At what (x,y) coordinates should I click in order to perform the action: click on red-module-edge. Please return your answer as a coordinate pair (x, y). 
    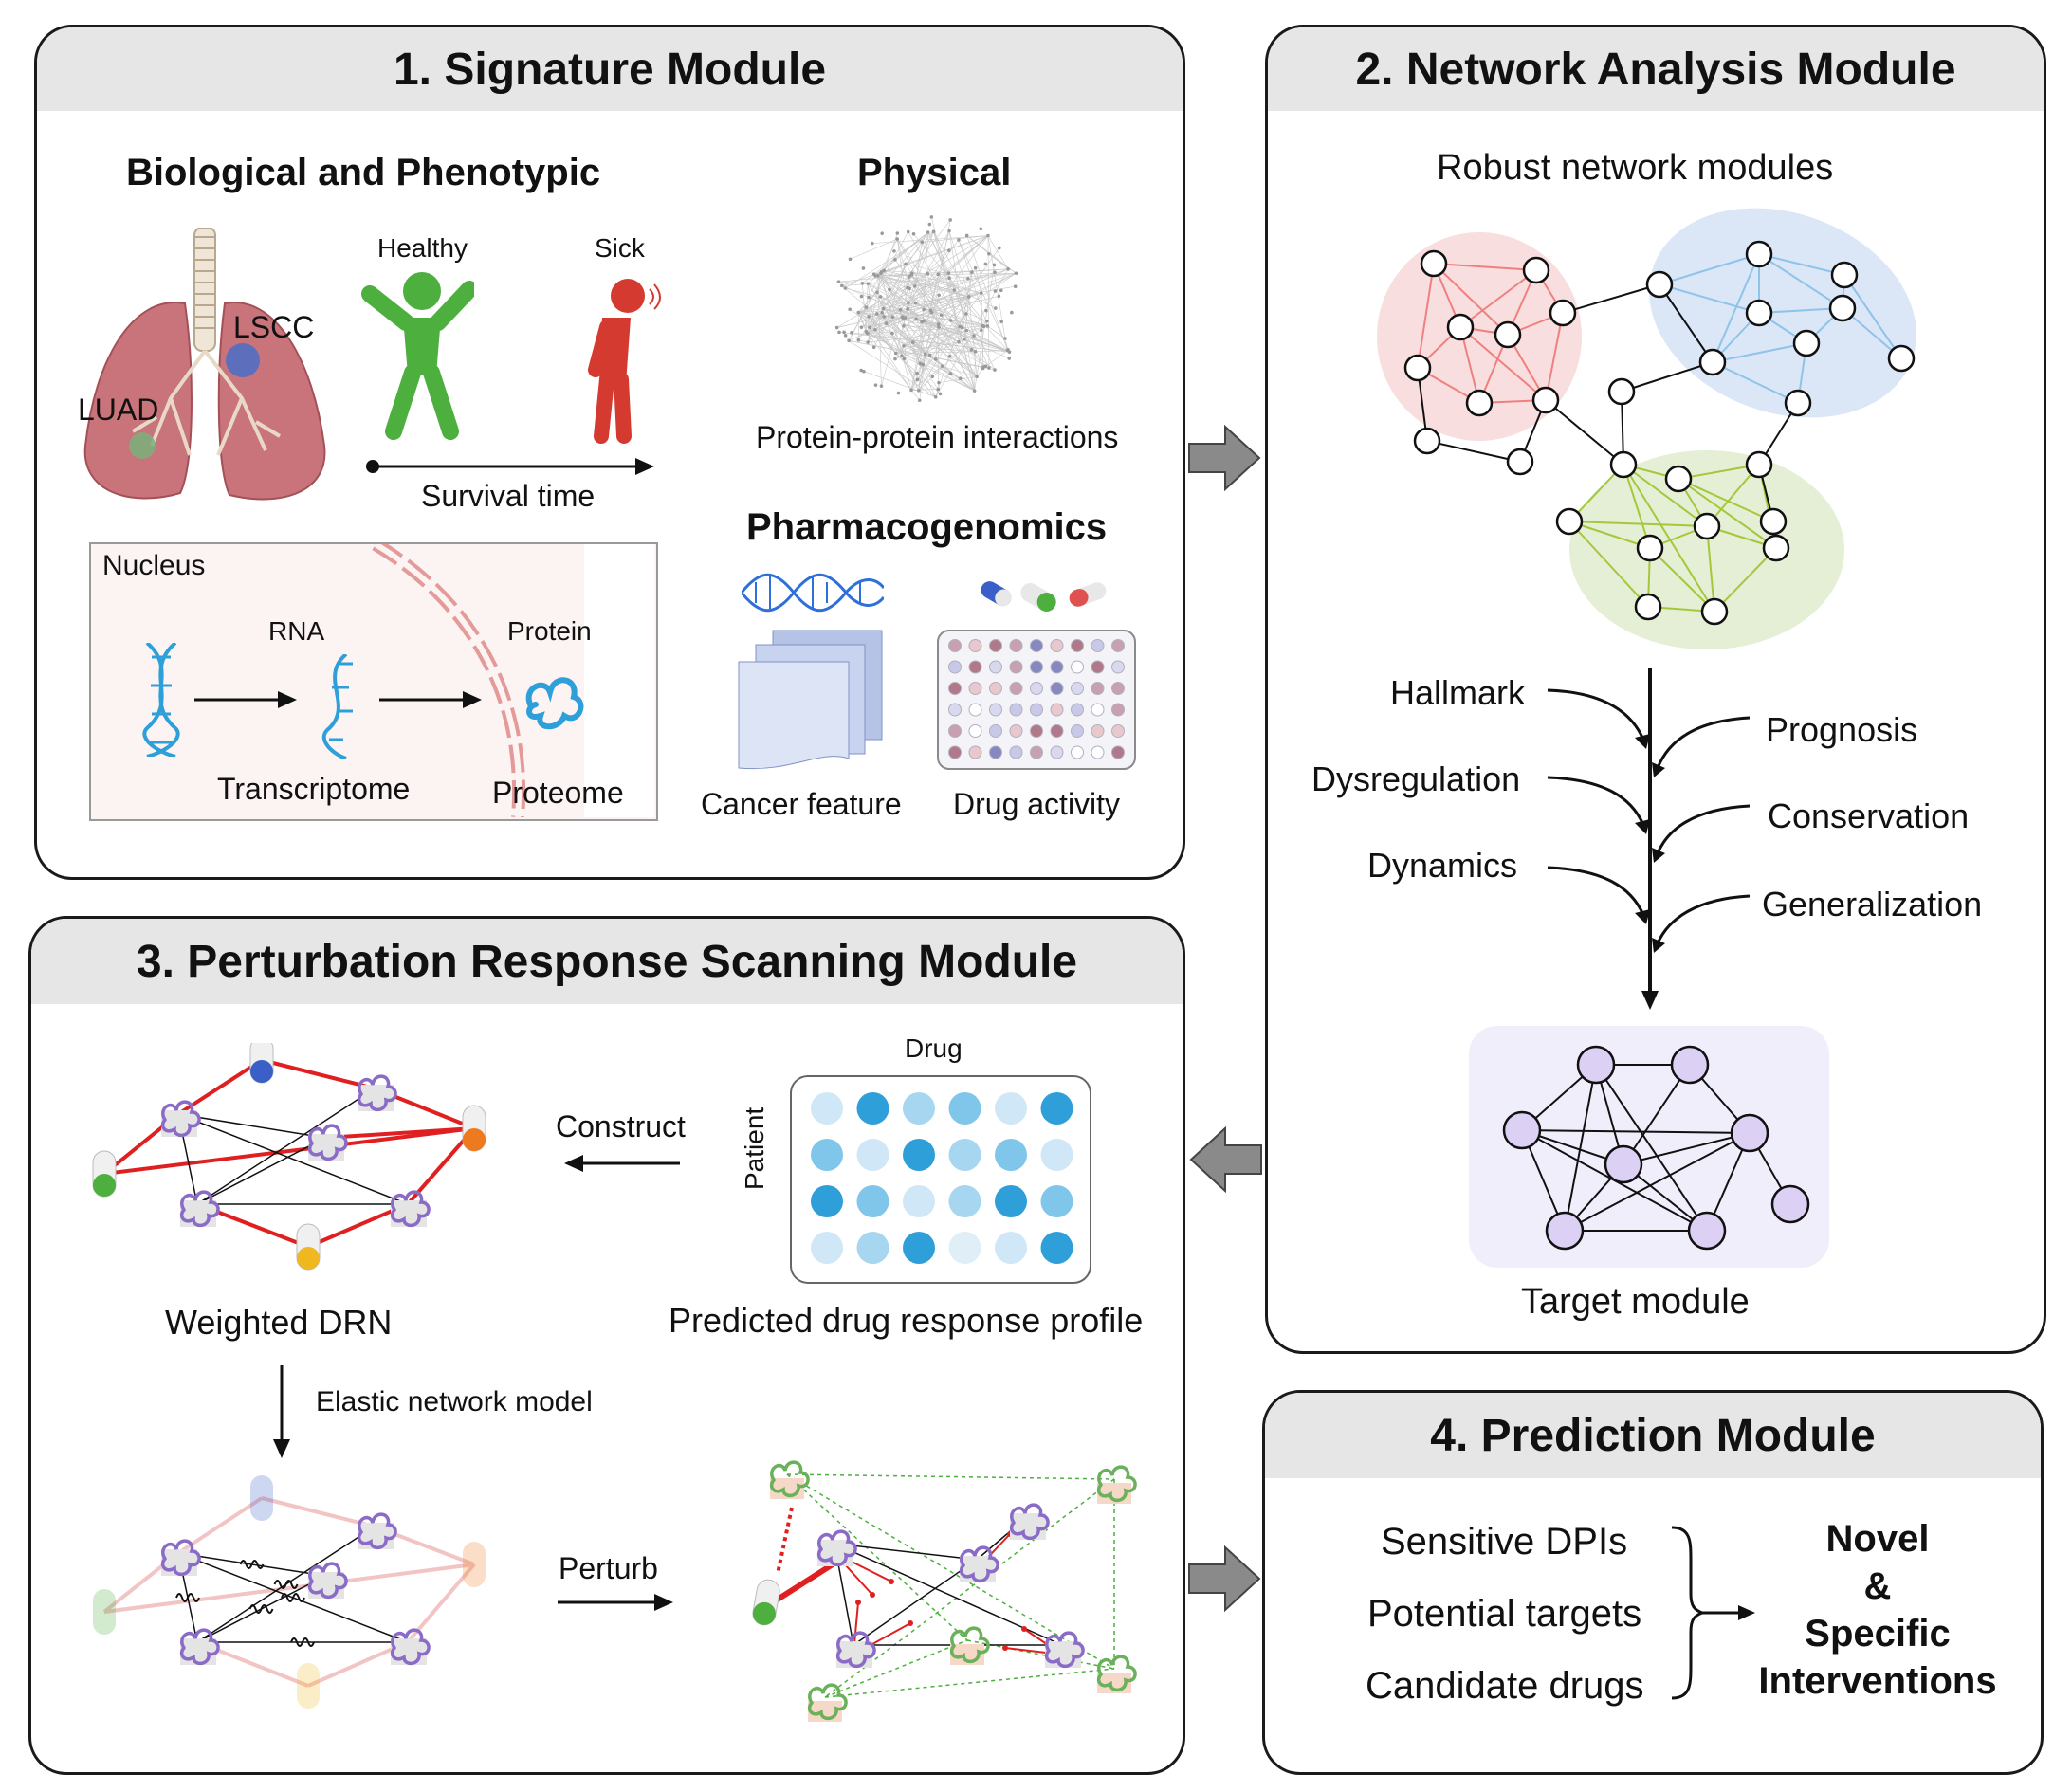
    Looking at the image, I should click on (1503, 363).